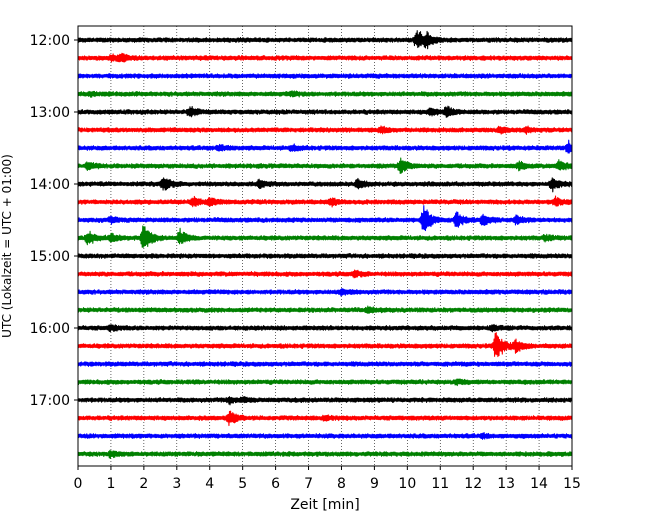 Image resolution: width=650 pixels, height=524 pixels. What do you see at coordinates (50, 113) in the screenshot?
I see `y-tick-label: 13:00` at bounding box center [50, 113].